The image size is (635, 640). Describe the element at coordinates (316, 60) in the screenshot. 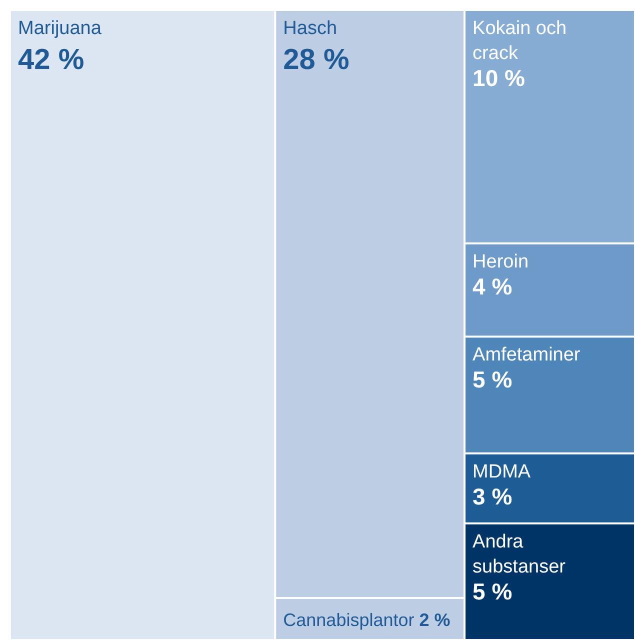

I see `data-label: 28 %` at that location.